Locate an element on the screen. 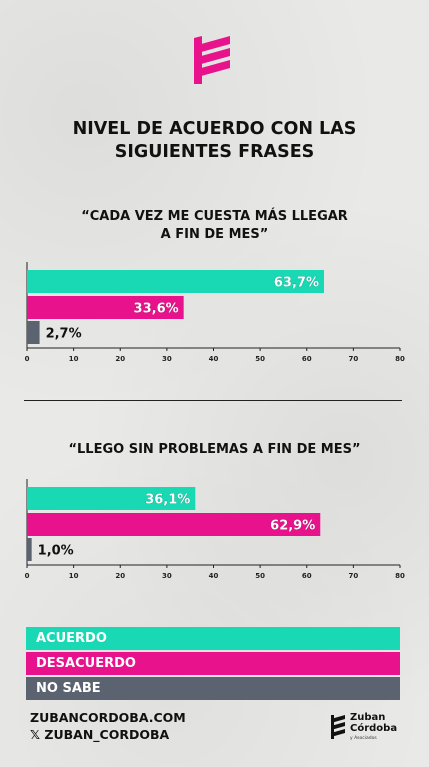 This screenshot has width=429, height=767. chart-2-value-label-0: 36,1% is located at coordinates (167, 500).